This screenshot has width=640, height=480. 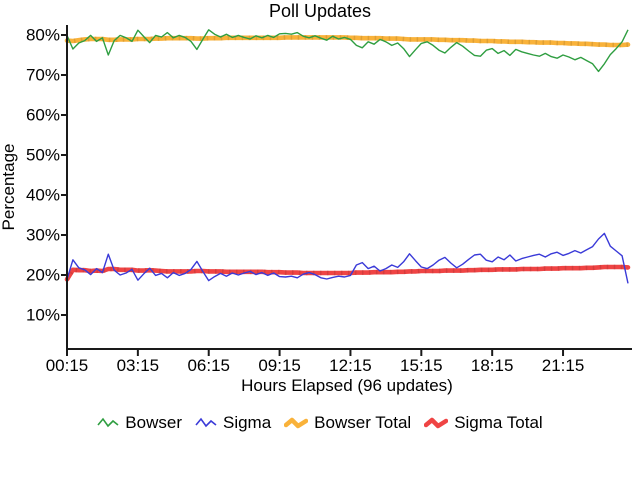 I want to click on x-axis-title: Hours Elapsed (96 updates), so click(x=347, y=385).